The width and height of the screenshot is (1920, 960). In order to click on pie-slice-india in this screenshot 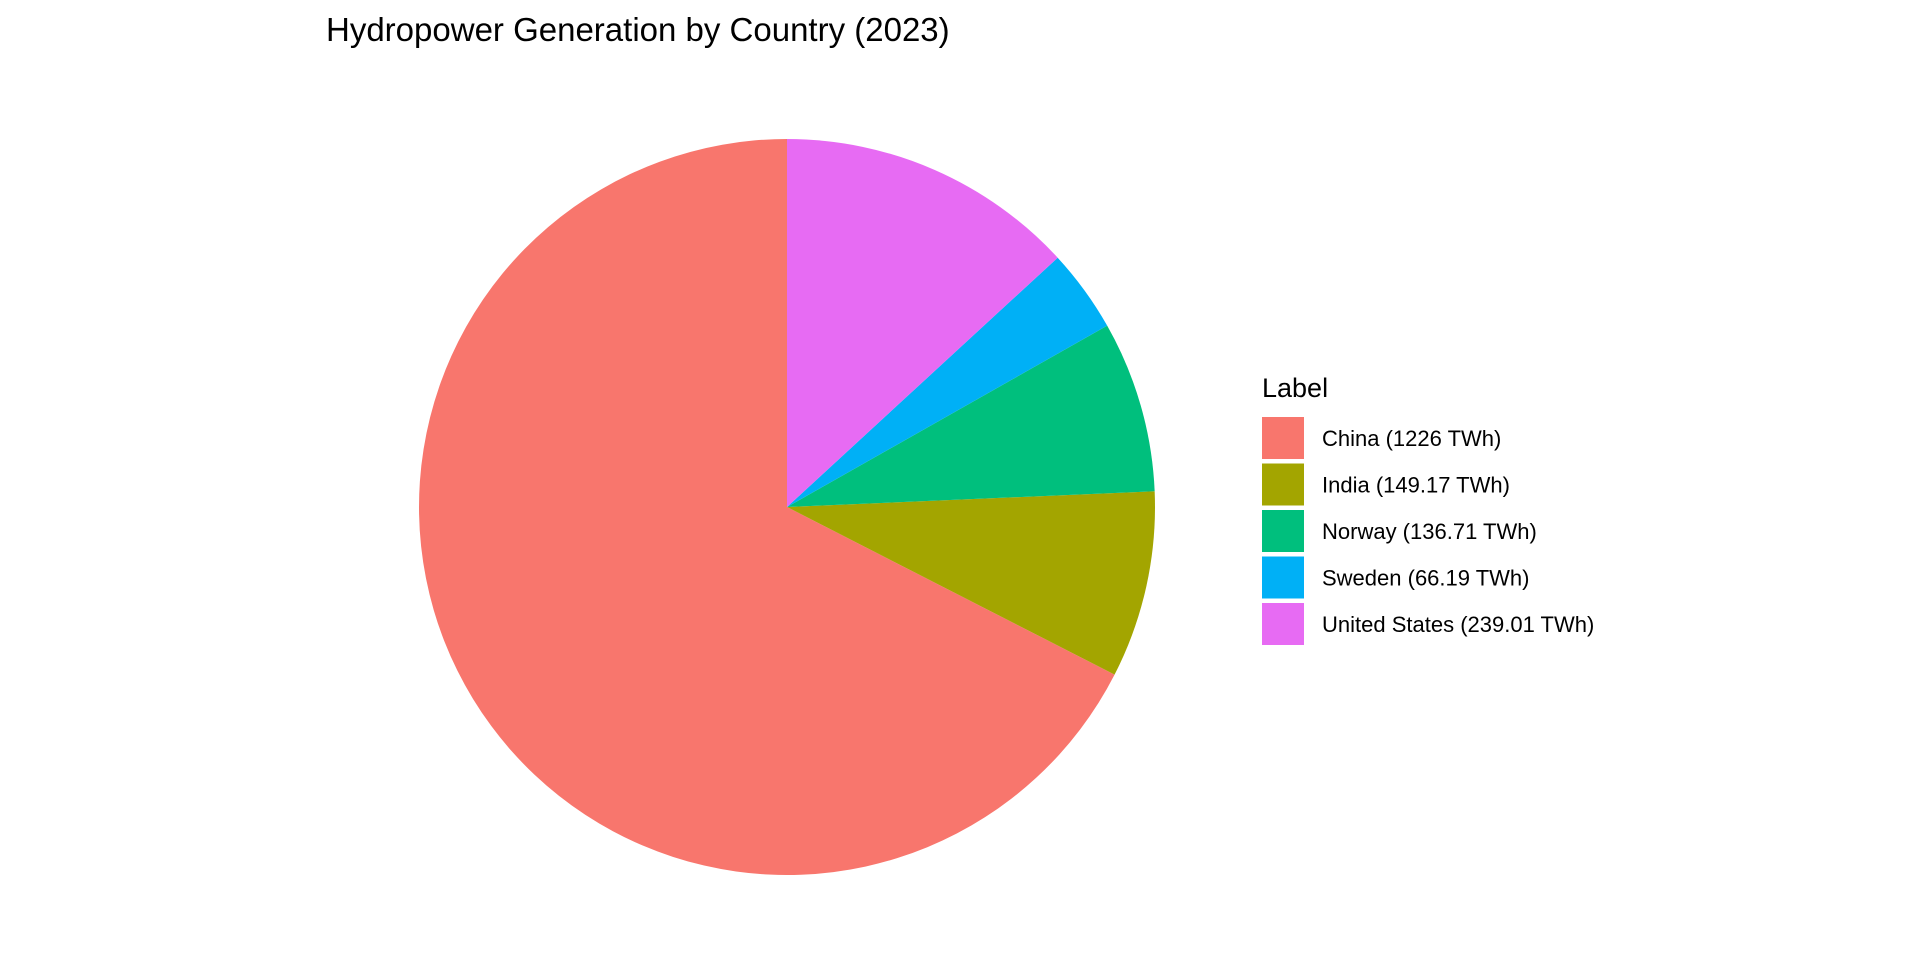, I will do `click(971, 583)`.